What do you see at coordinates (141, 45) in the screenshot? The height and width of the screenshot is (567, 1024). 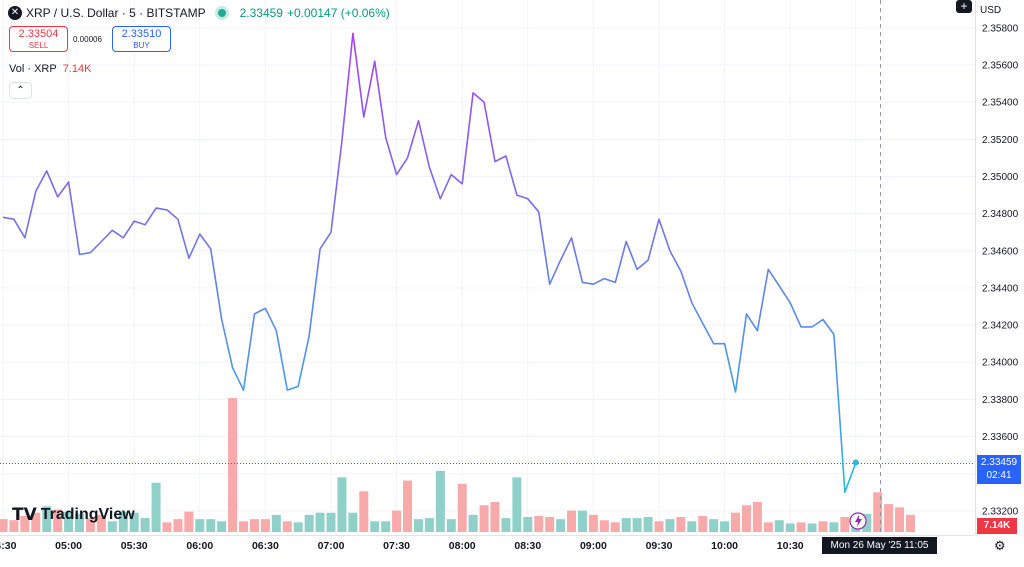 I see `buy-label: BUY` at bounding box center [141, 45].